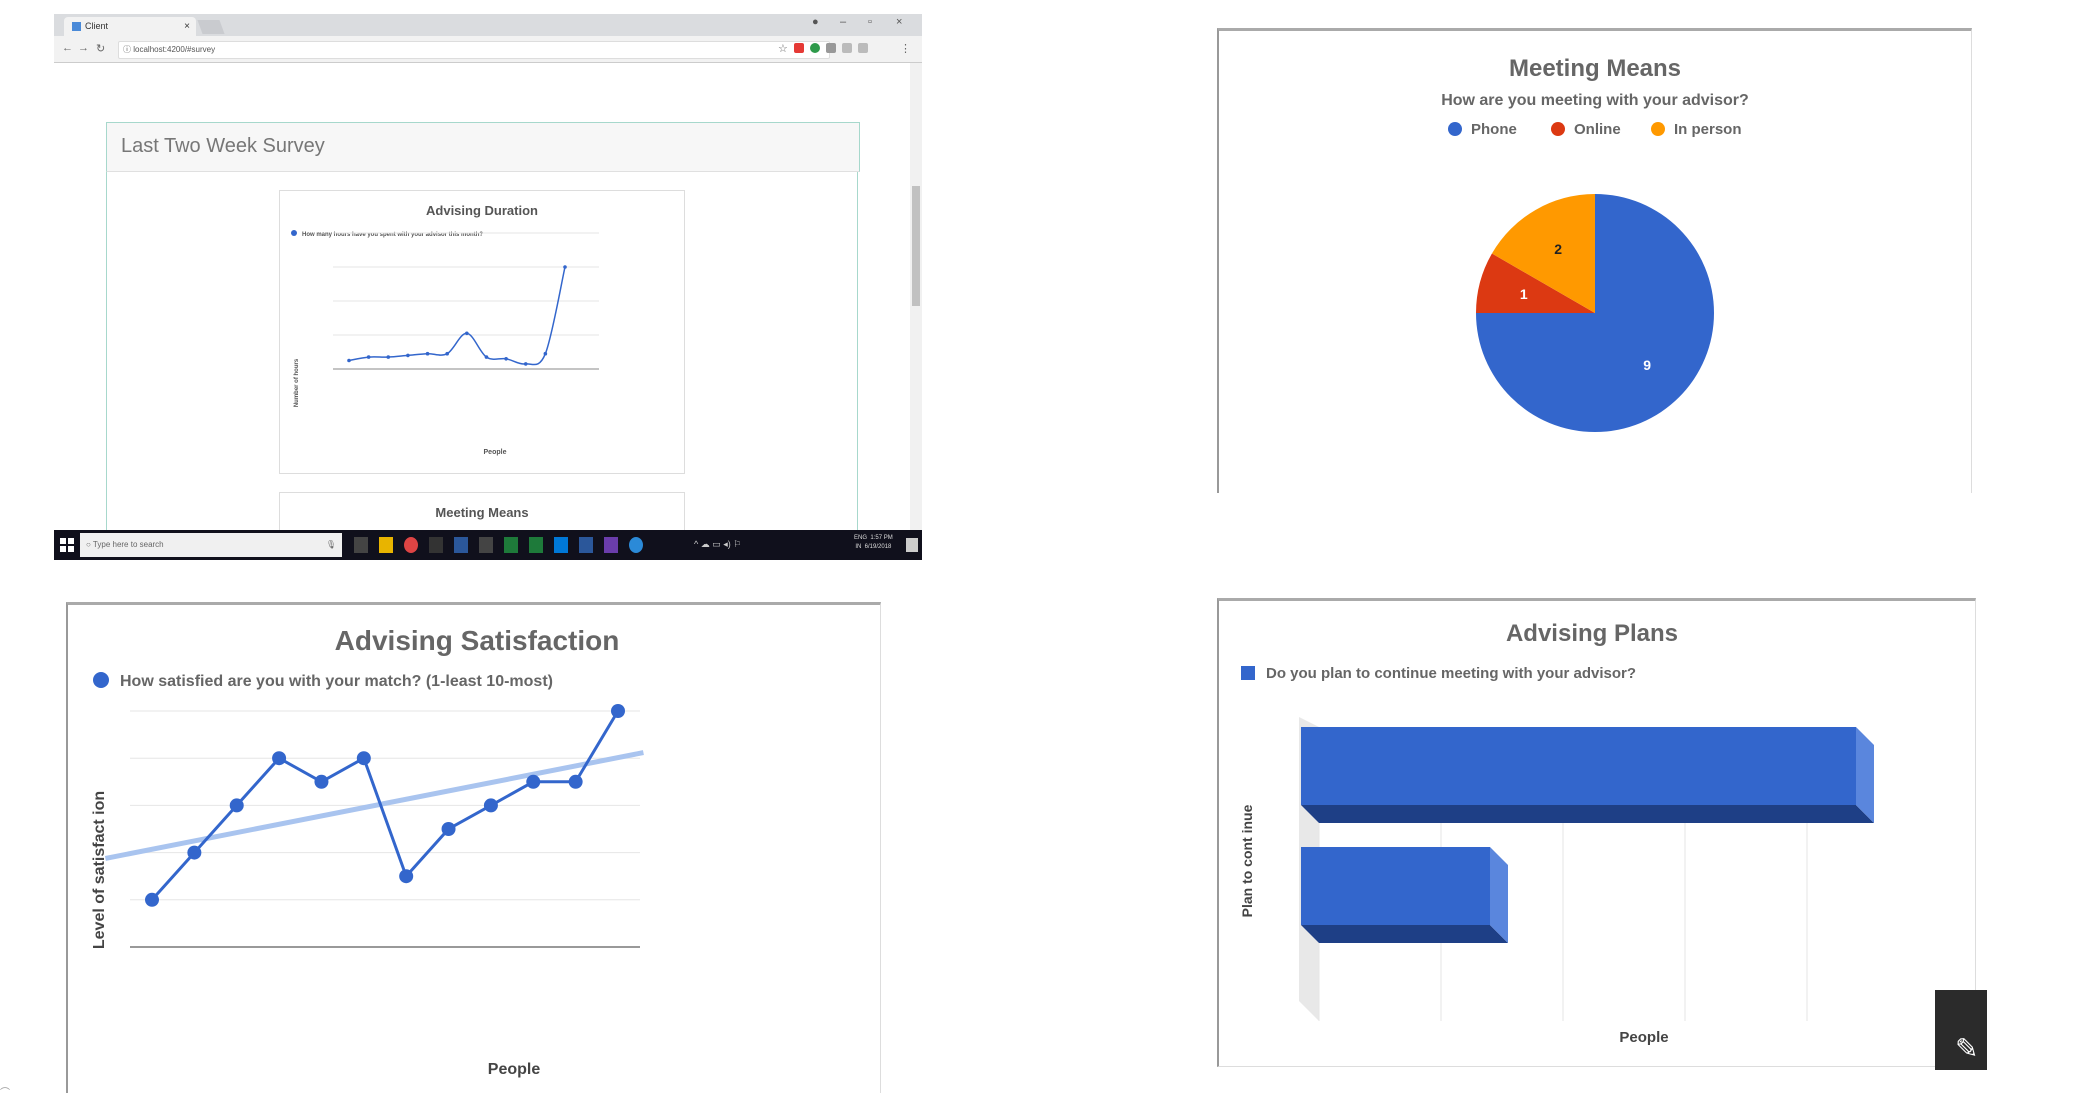  What do you see at coordinates (99, 870) in the screenshot?
I see `y-axis-label: Level of satisfact ion` at bounding box center [99, 870].